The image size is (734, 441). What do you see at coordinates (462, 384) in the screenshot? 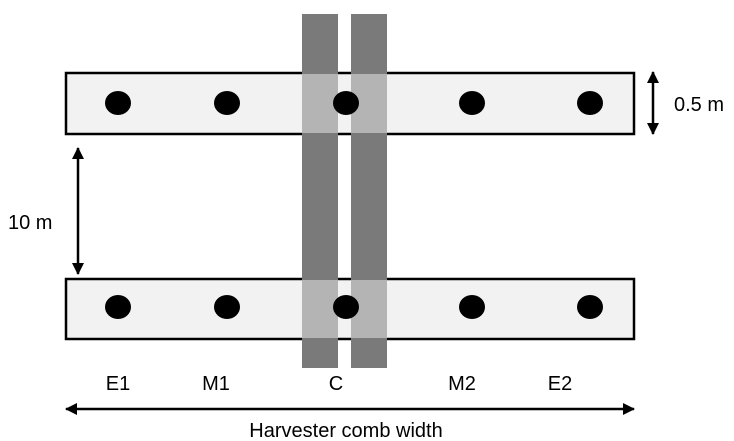
I see `position-label-m2: M2` at bounding box center [462, 384].